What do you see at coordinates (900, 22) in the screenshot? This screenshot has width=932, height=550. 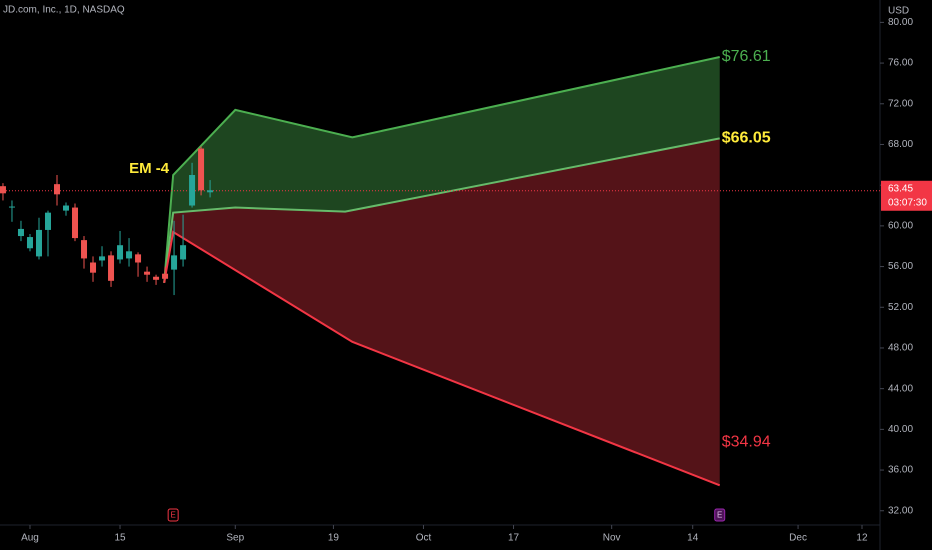 I see `y-tick-label: 80.00` at bounding box center [900, 22].